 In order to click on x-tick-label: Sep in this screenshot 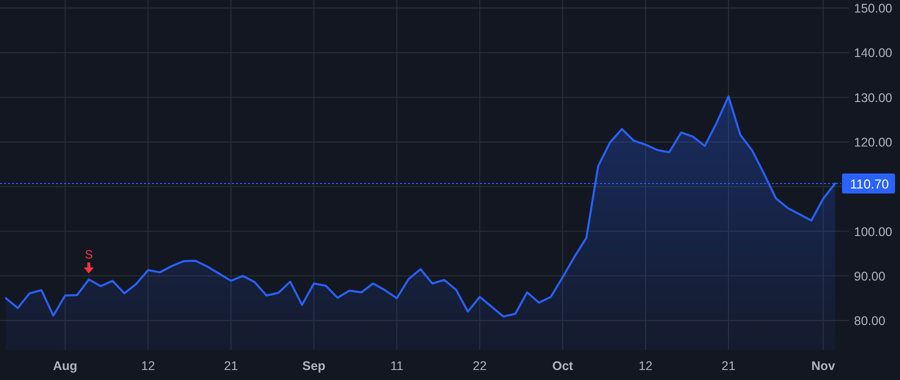, I will do `click(314, 366)`.